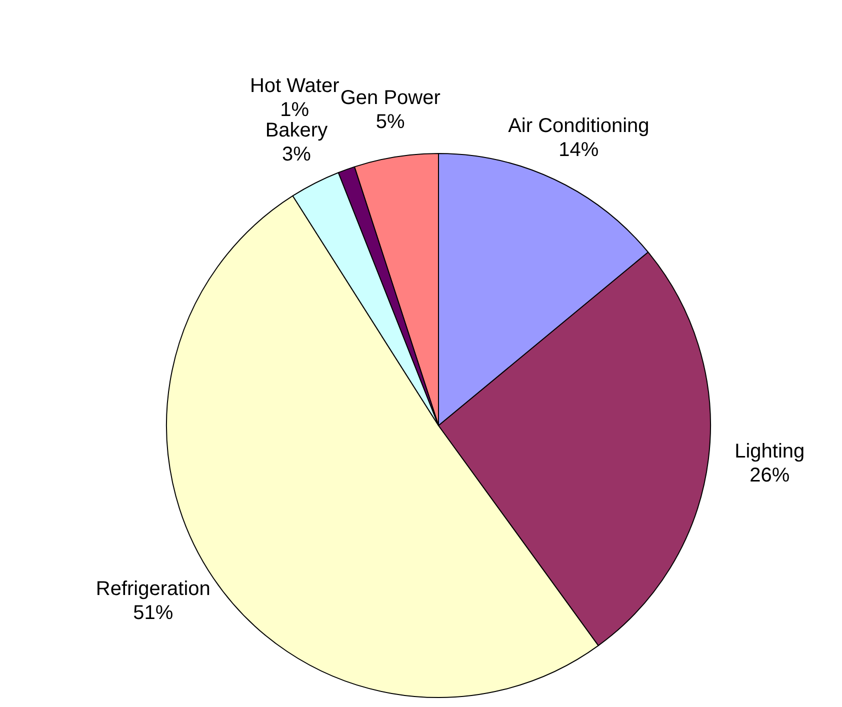 The image size is (842, 707). What do you see at coordinates (769, 451) in the screenshot?
I see `slice-label: Lighting` at bounding box center [769, 451].